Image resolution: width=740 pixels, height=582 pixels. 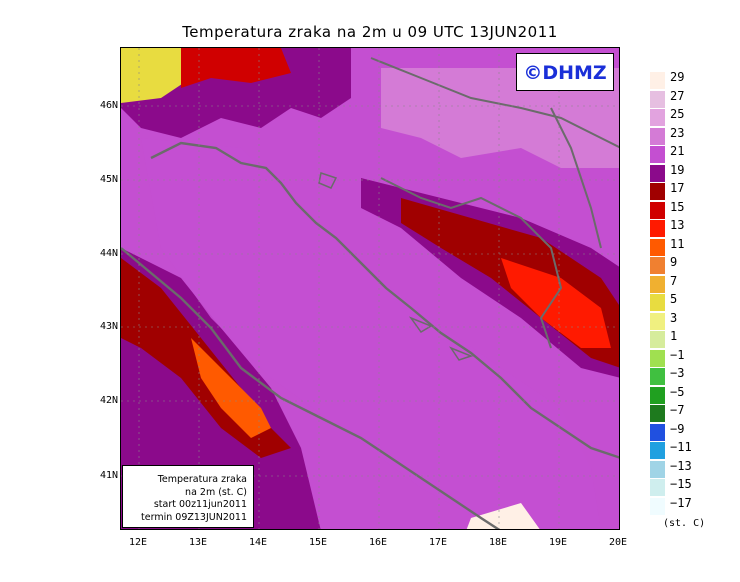 I want to click on lon-label: 12E, so click(x=138, y=542).